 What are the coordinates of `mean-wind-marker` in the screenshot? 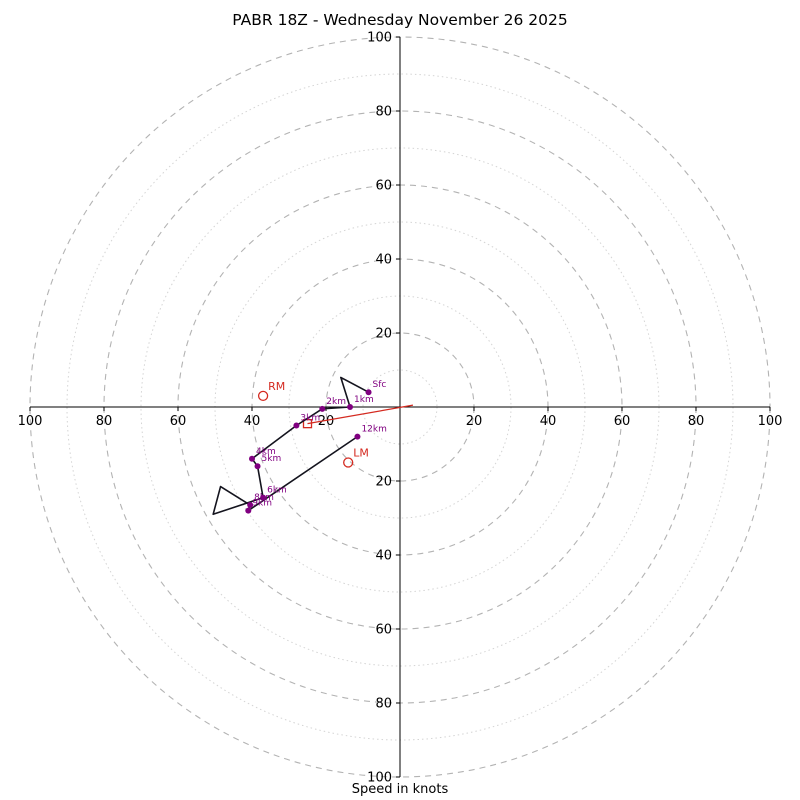 It's located at (307, 423).